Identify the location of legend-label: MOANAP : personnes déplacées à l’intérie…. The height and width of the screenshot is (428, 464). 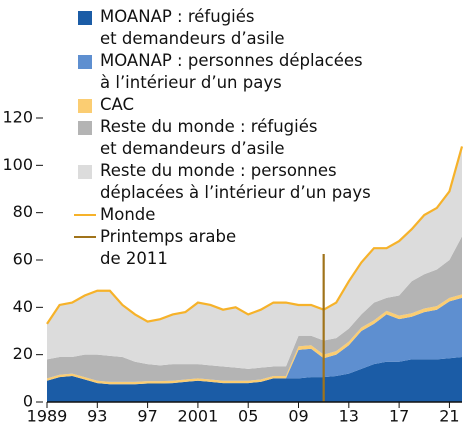
(231, 71).